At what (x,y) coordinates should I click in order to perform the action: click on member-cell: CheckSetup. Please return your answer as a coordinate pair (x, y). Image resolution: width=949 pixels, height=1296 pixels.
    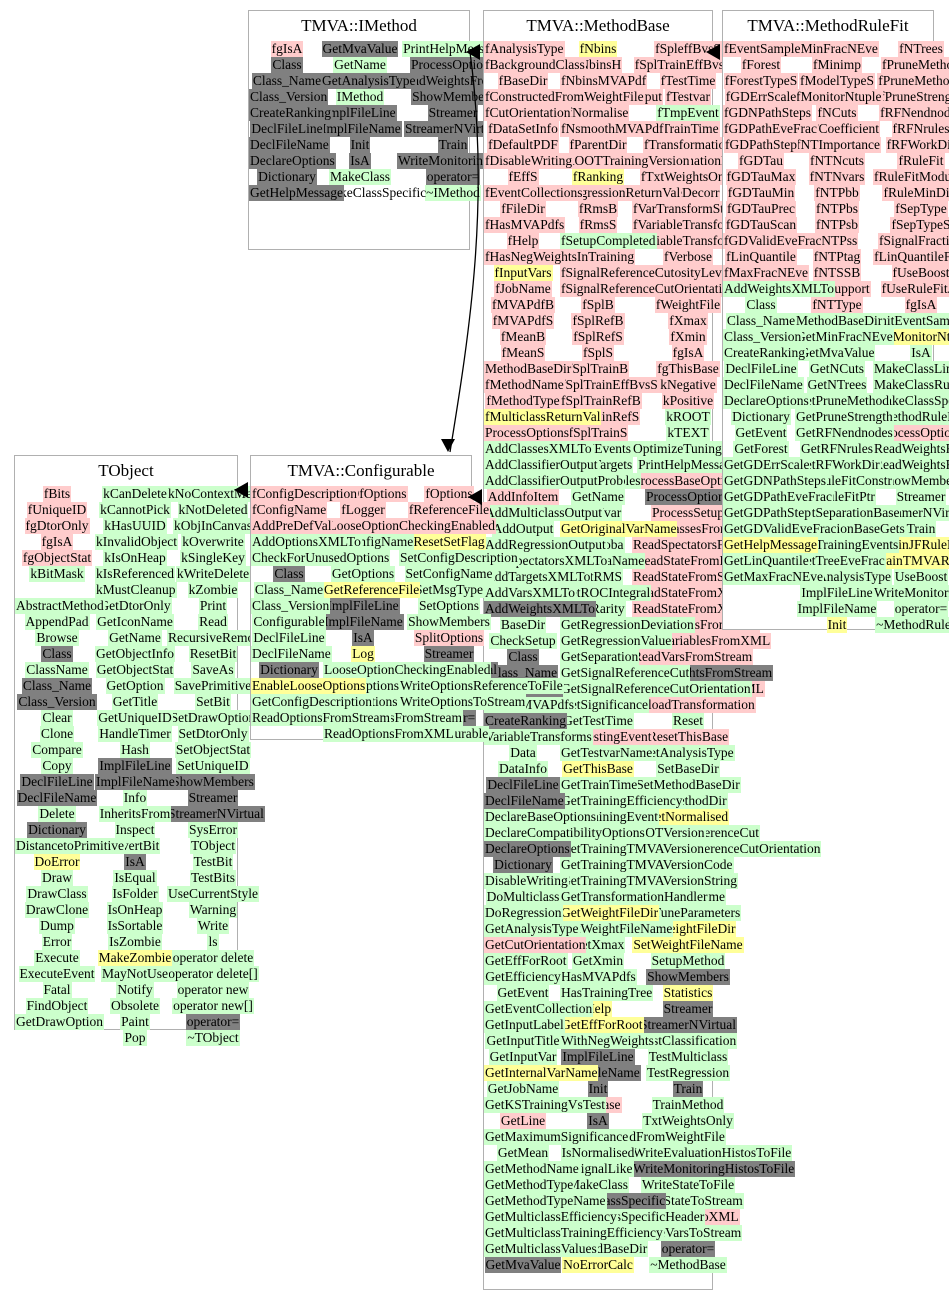
    Looking at the image, I should click on (523, 641).